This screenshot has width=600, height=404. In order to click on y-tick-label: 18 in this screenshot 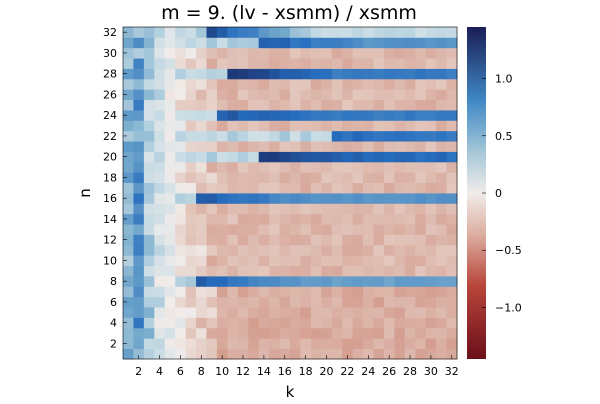, I will do `click(110, 177)`.